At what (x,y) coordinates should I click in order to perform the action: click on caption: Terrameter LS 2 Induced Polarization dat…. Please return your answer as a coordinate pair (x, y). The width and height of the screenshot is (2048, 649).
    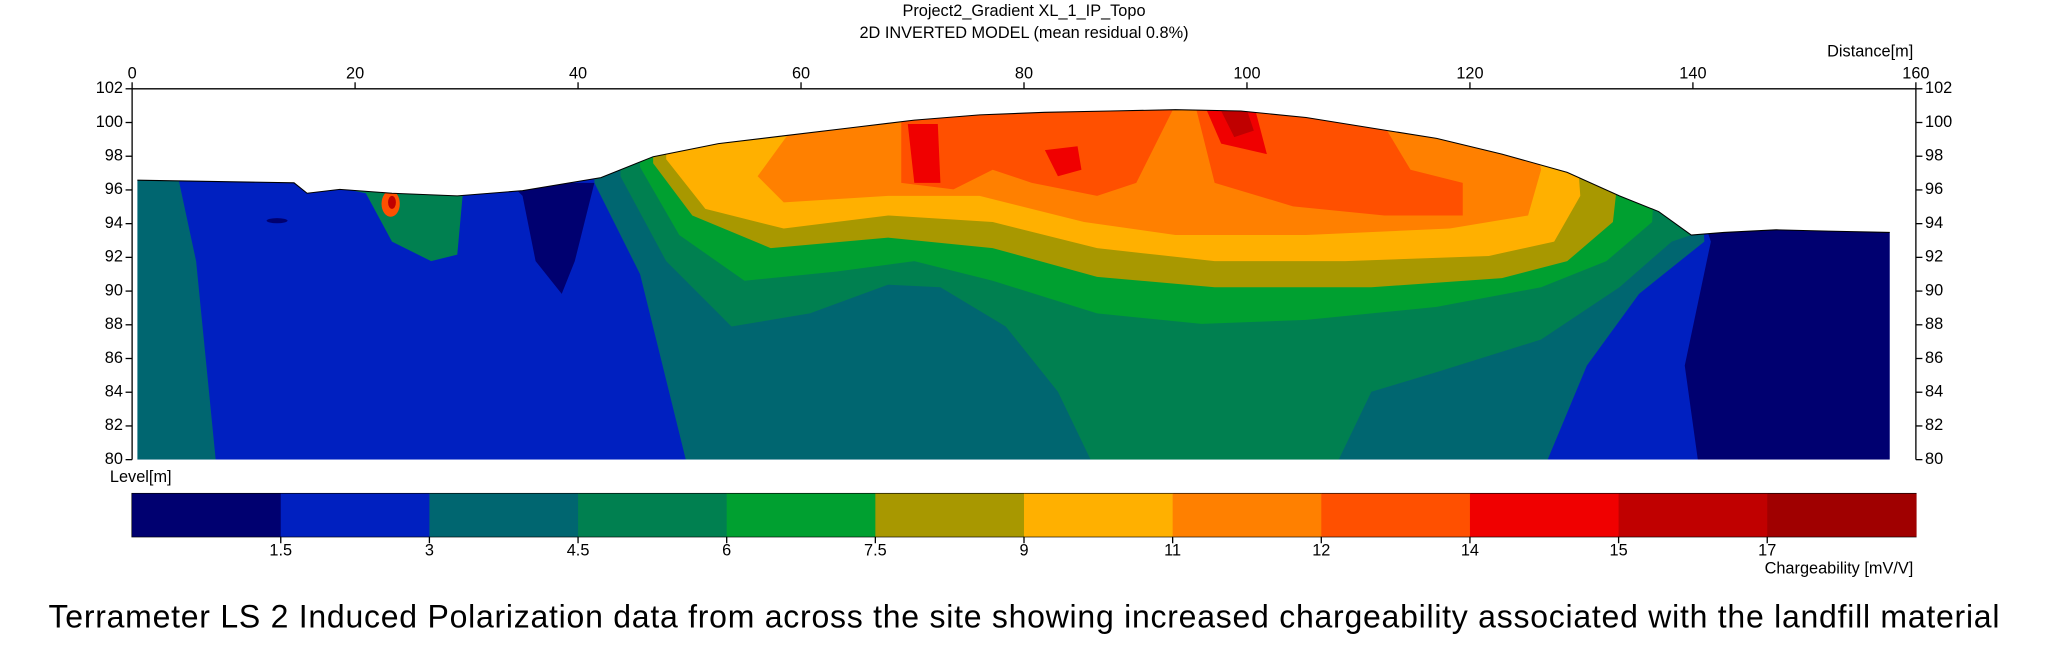
    Looking at the image, I should click on (1024, 616).